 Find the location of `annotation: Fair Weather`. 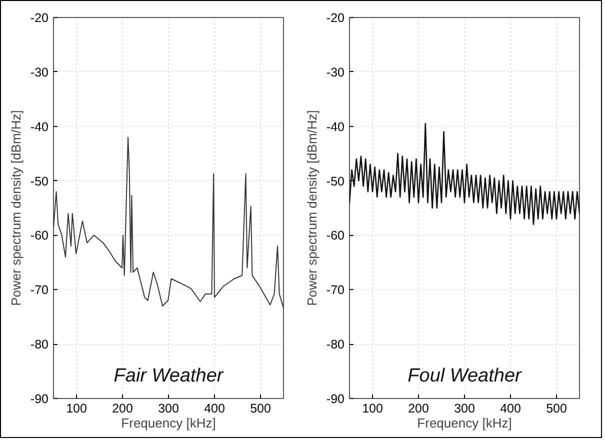

annotation: Fair Weather is located at coordinates (169, 376).